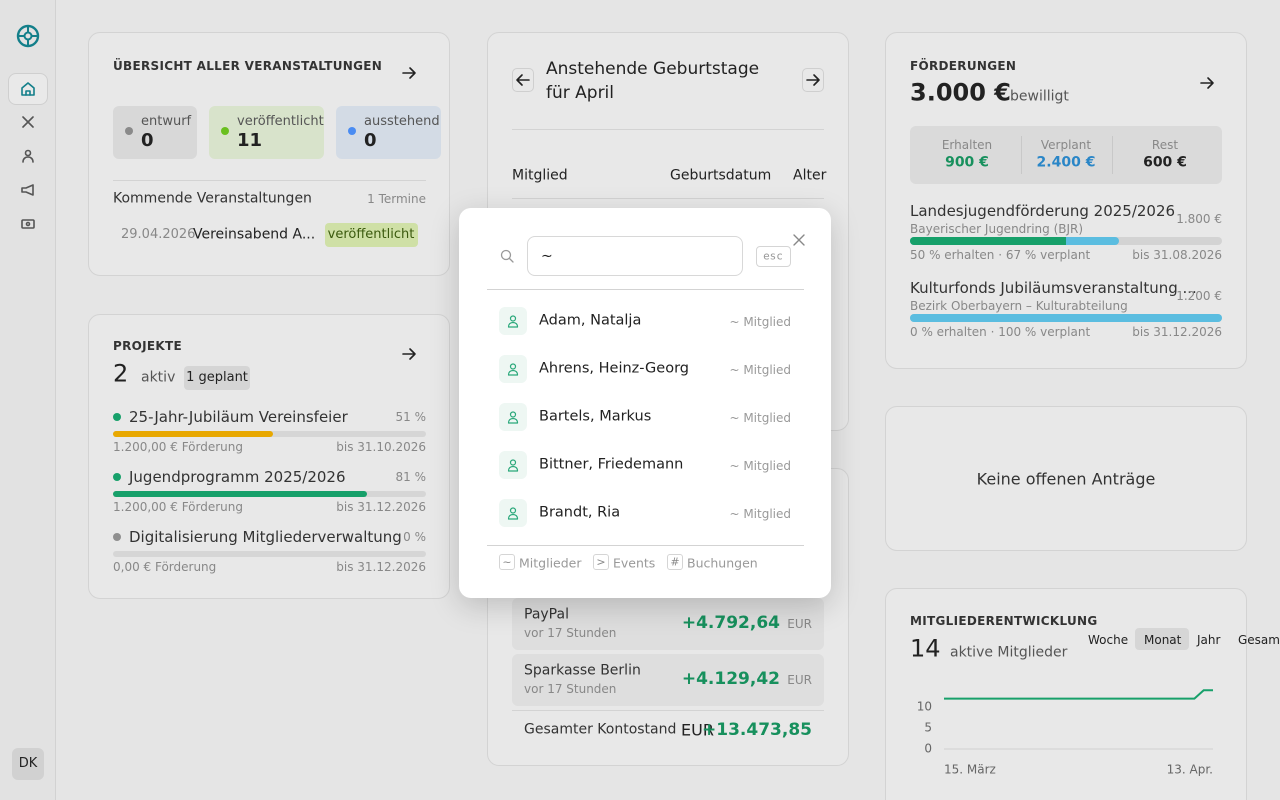  Describe the element at coordinates (1066, 162) in the screenshot. I see `summary-value: 2.400 €` at that location.